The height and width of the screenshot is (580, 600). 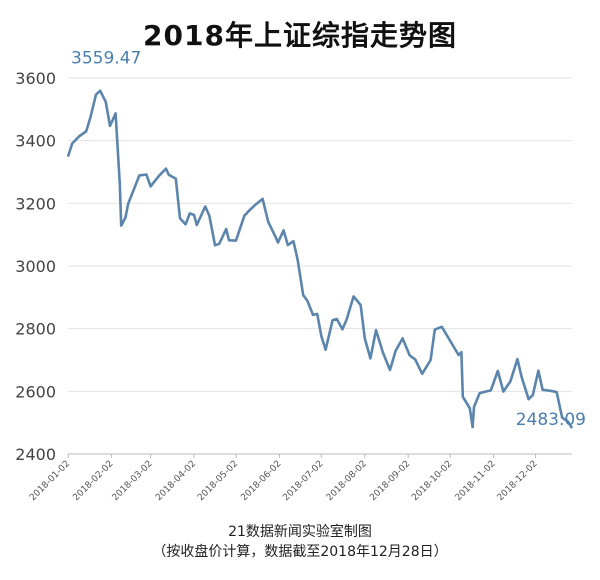 I want to click on x-tick-label: 2018-12-02, so click(x=518, y=481).